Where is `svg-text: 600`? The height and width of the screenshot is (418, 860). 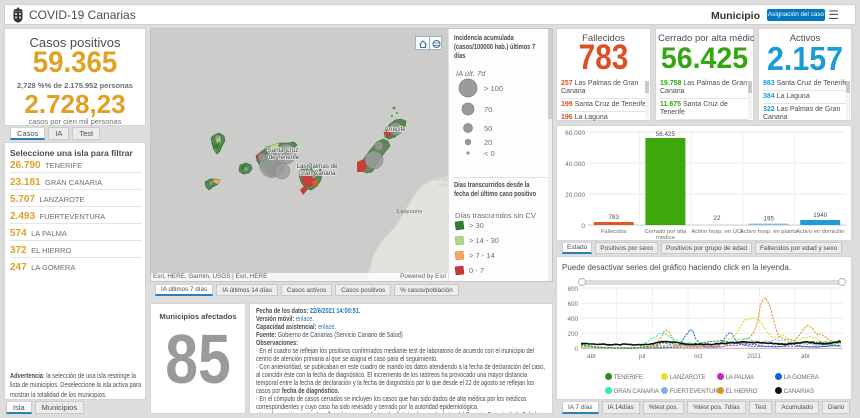 svg-text: 600 is located at coordinates (572, 304).